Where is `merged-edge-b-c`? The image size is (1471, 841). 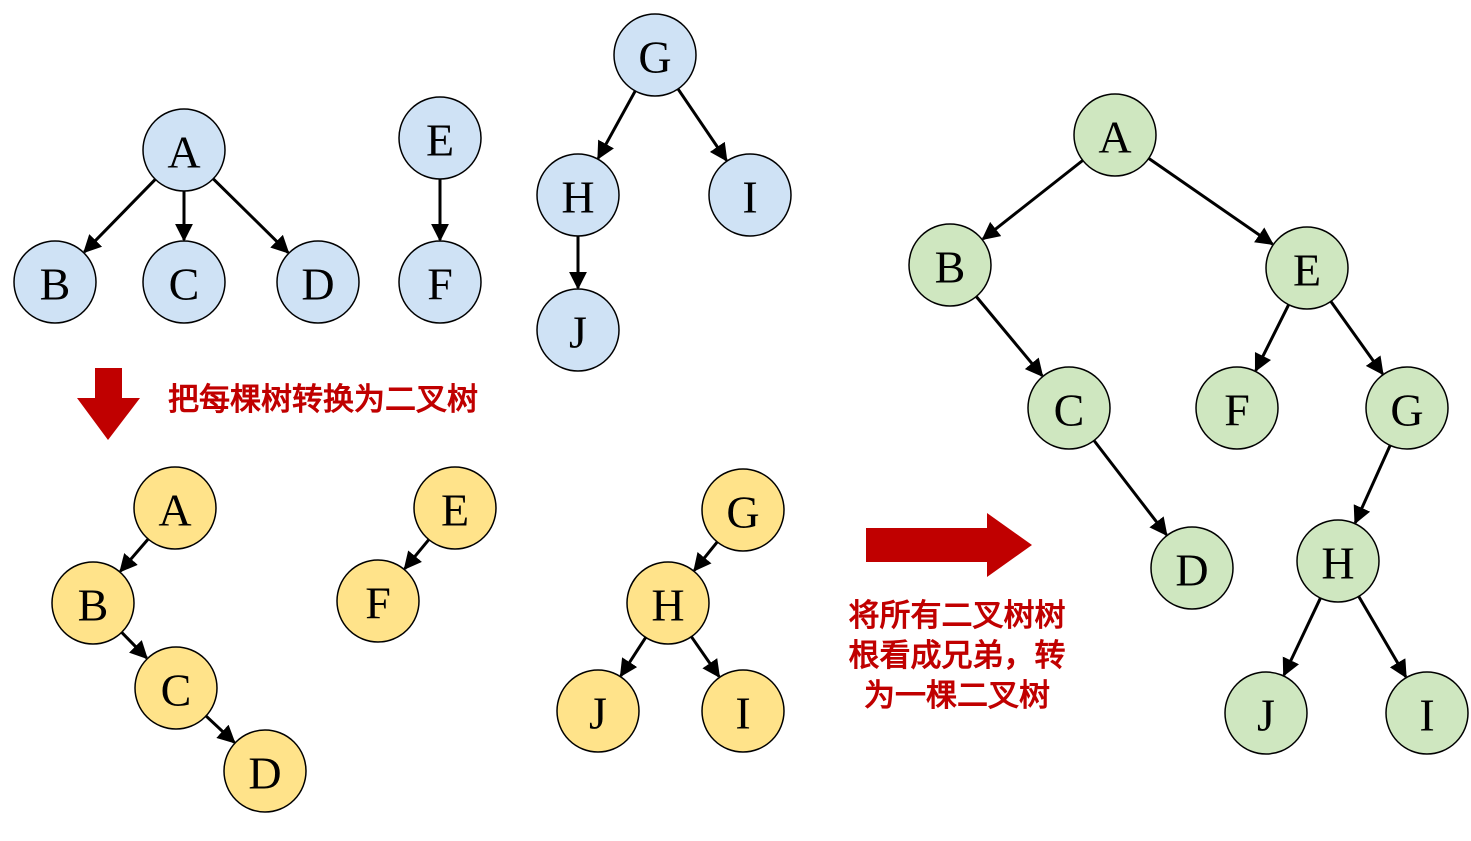
merged-edge-b-c is located at coordinates (1009, 336).